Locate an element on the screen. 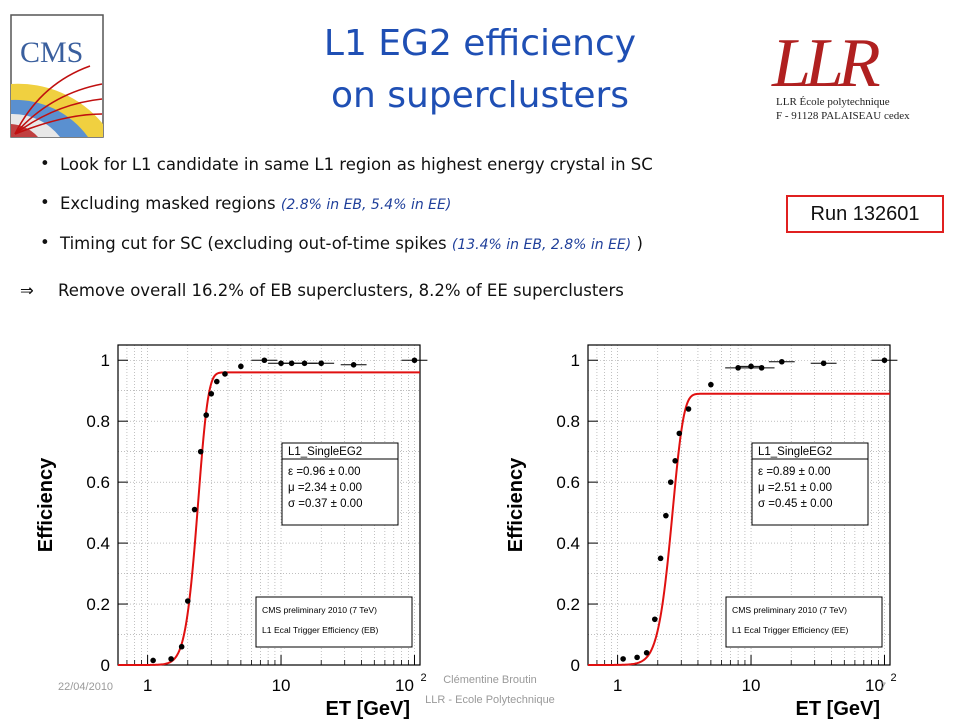  bullet-note: (2.8% in EB, 5.4% in EE) is located at coordinates (366, 205).